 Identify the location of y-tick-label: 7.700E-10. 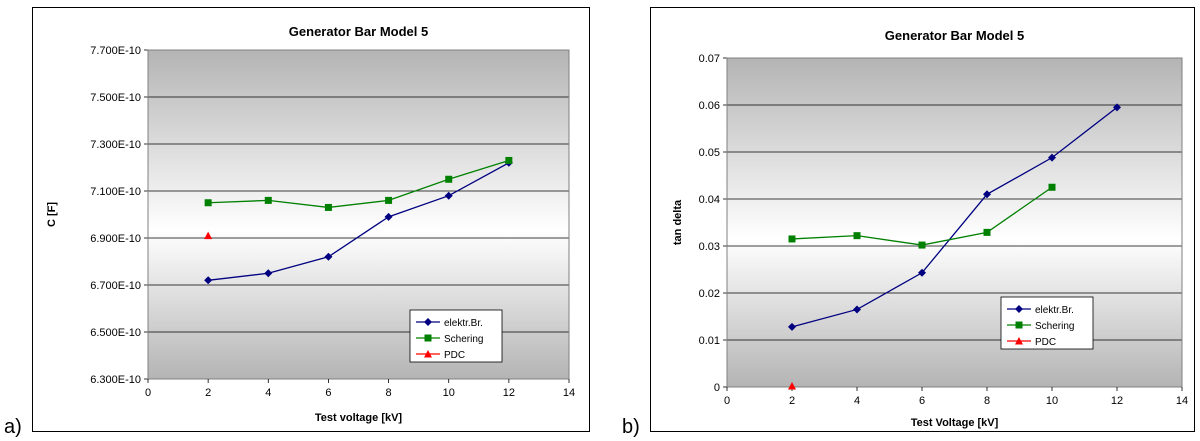
(115, 51).